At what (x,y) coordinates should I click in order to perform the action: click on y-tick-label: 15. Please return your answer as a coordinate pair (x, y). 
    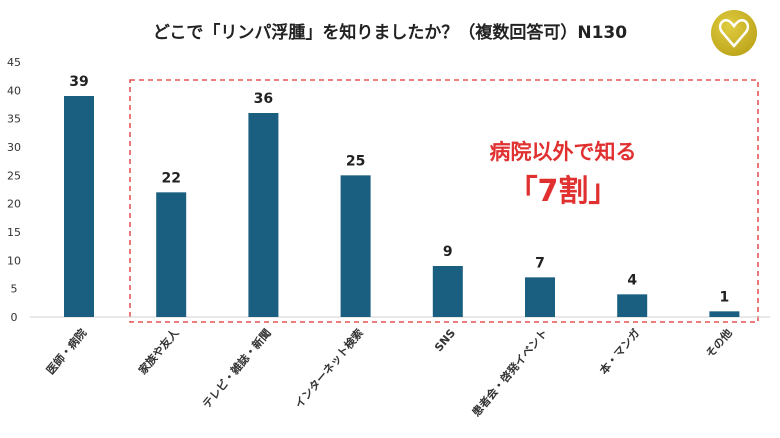
    Looking at the image, I should click on (14, 232).